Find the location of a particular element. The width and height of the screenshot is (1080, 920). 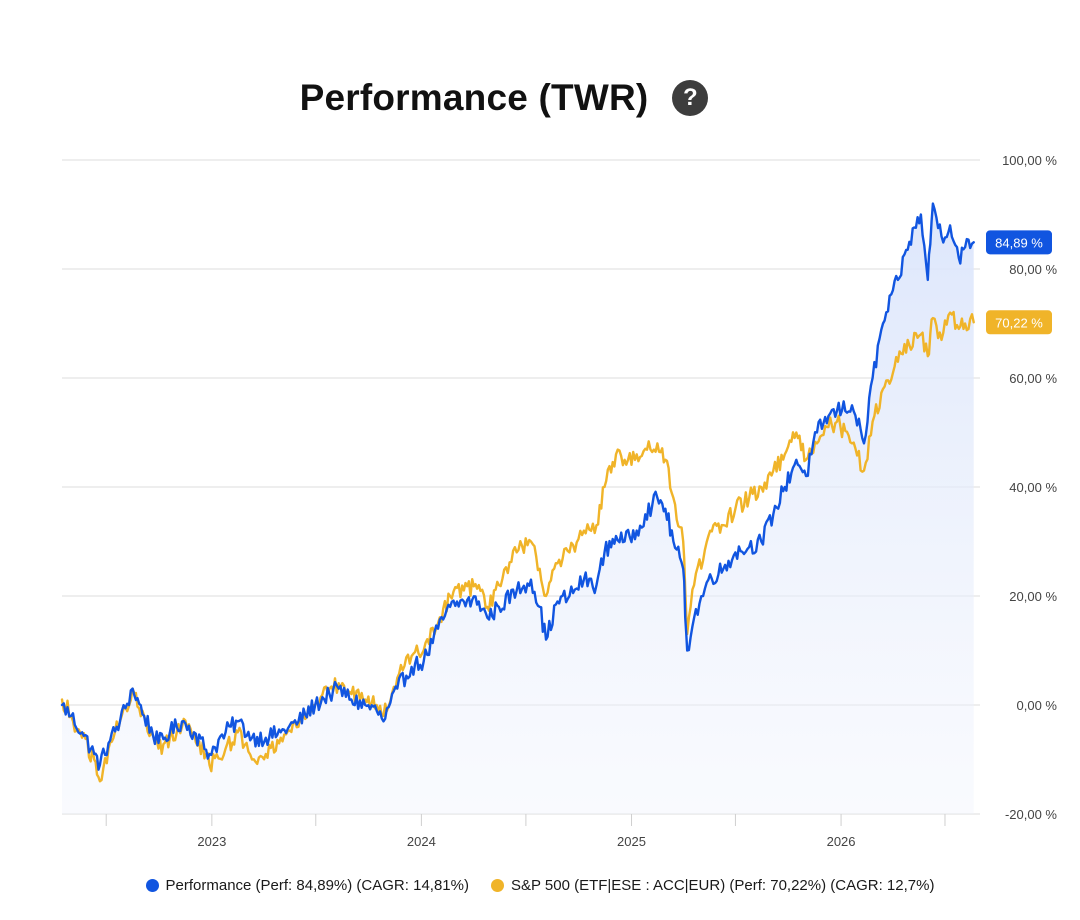

y-tick-label: 60,00 % is located at coordinates (1033, 378).